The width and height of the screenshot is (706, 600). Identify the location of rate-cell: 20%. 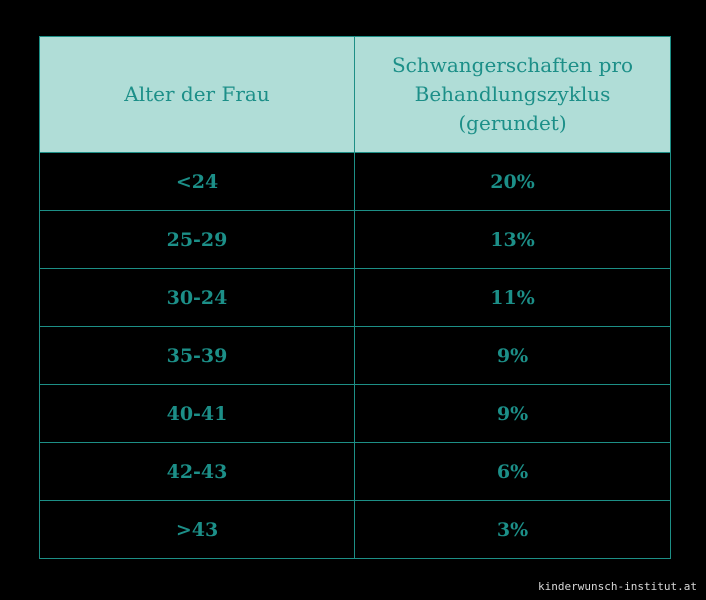
(512, 181).